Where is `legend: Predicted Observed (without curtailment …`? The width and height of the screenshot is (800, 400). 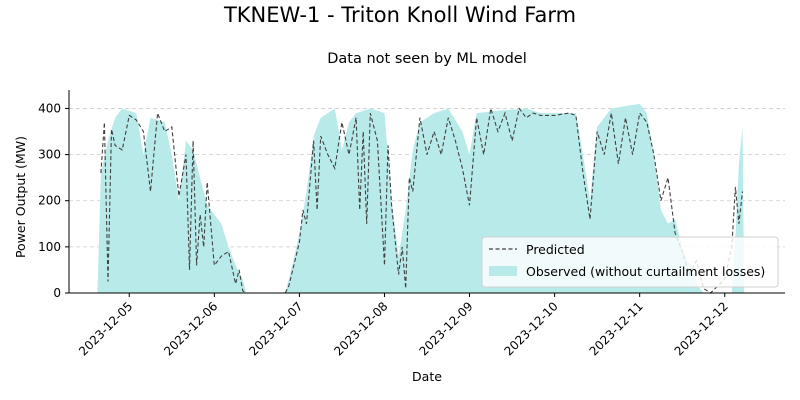
legend: Predicted Observed (without curtailment … is located at coordinates (630, 262).